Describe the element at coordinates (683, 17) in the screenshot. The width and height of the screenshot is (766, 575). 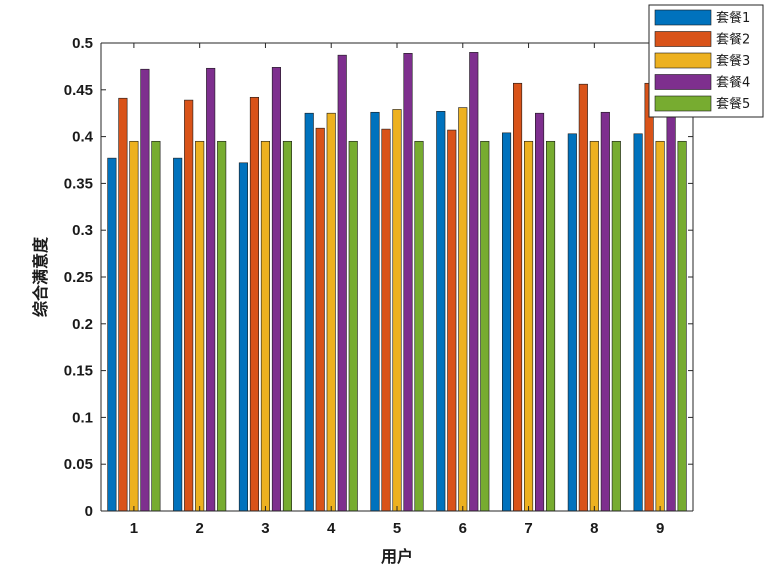
I see `legend-swatch-series1` at that location.